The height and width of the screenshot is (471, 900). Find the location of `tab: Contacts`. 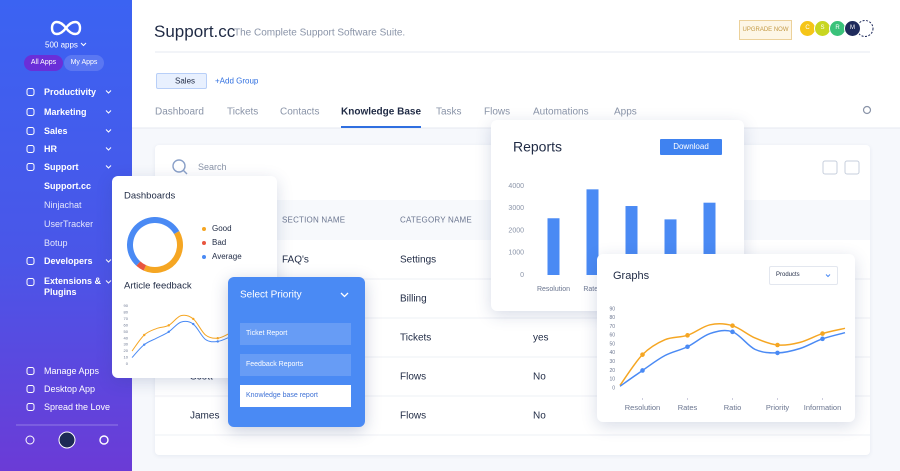

tab: Contacts is located at coordinates (300, 112).